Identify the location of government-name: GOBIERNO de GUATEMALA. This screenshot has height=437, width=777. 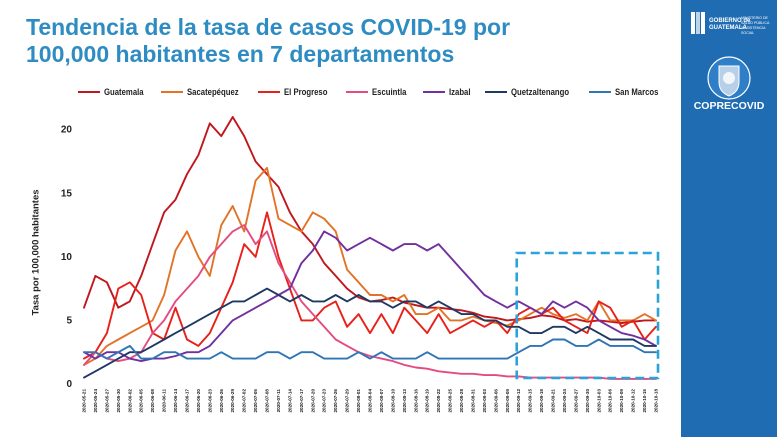
(730, 24).